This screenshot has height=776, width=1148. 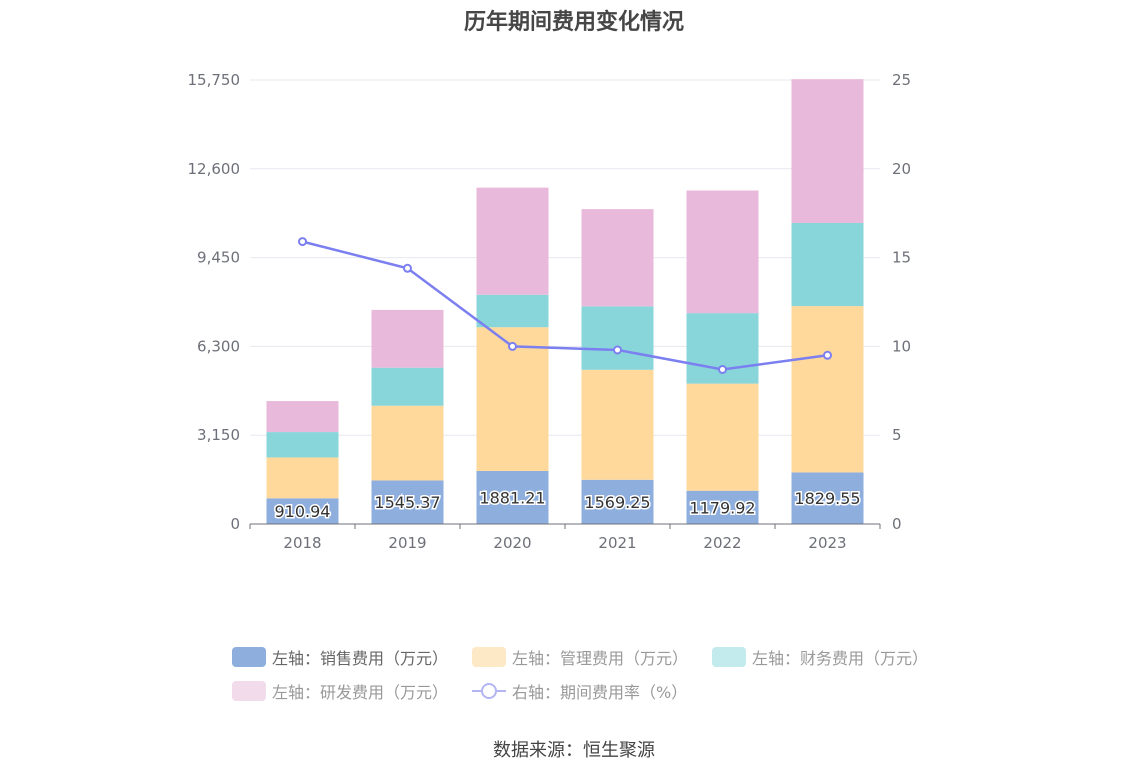 I want to click on y-right-tick-label: 25, so click(x=901, y=80).